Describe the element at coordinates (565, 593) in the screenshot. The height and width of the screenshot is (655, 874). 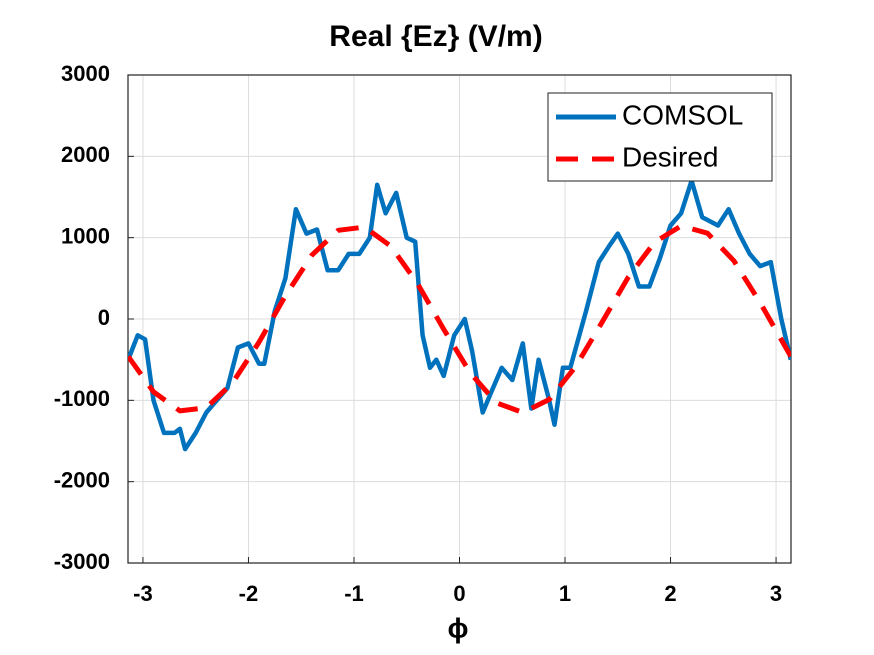
I see `x-tick-label: 1` at that location.